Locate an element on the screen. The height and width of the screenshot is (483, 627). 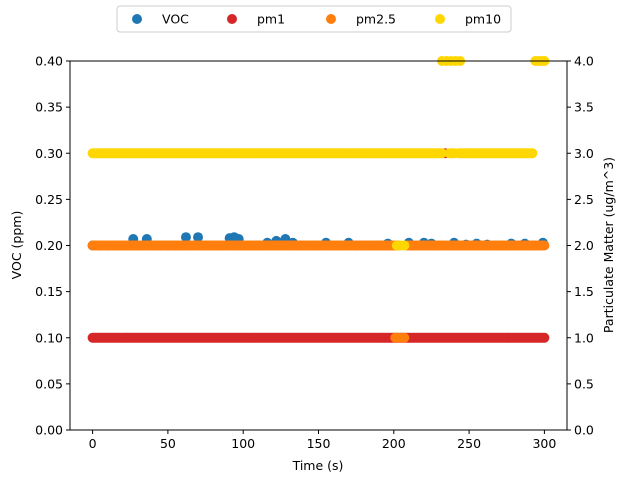
y2-tick-label: 2.0 is located at coordinates (584, 245).